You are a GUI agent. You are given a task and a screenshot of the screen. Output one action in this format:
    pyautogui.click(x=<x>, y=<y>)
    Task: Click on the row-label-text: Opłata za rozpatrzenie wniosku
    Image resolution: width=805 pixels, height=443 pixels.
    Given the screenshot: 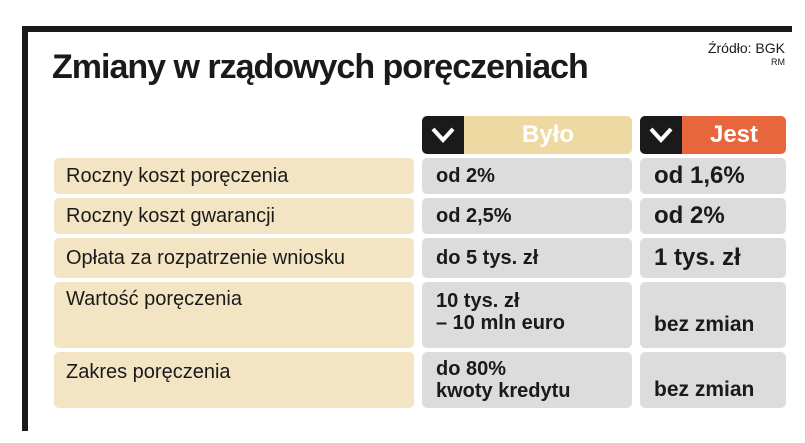 What is the action you would take?
    pyautogui.click(x=206, y=258)
    